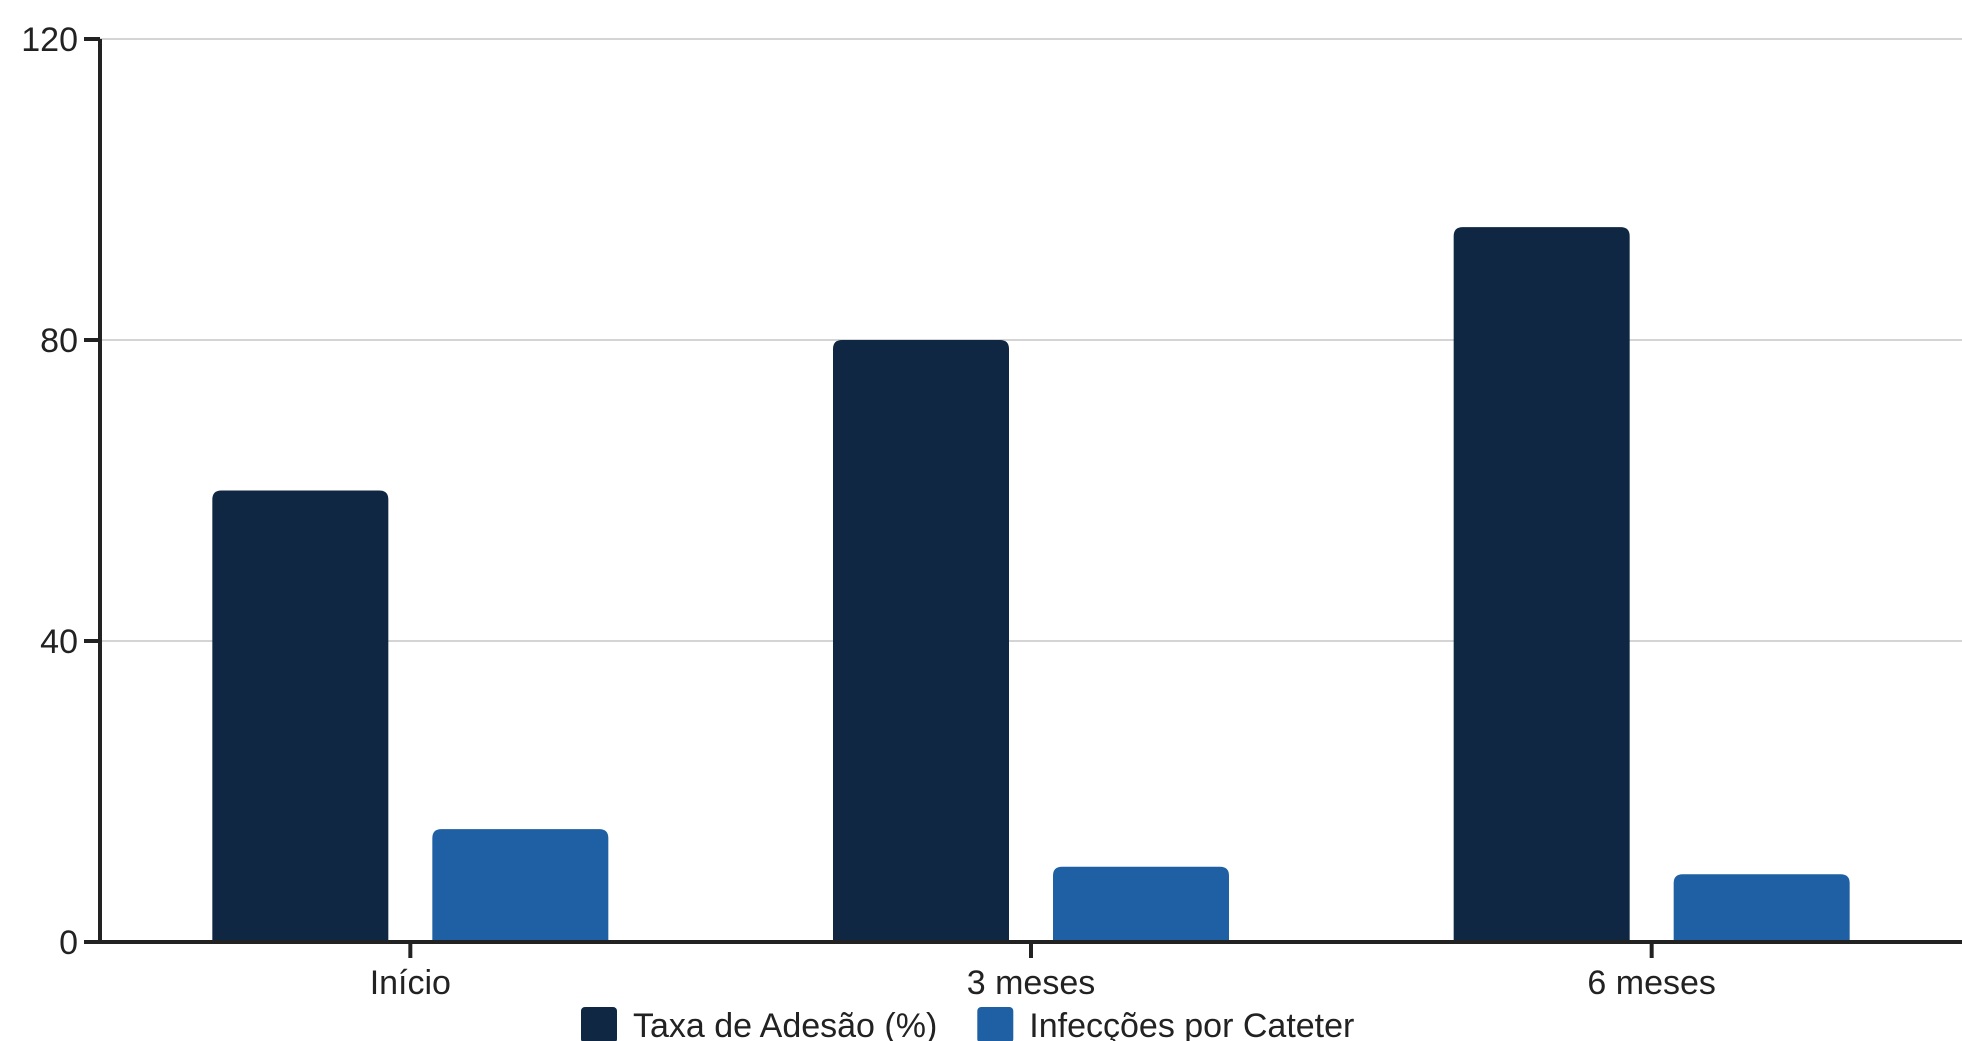 The width and height of the screenshot is (1962, 1041). I want to click on x-tick-label: Início, so click(410, 983).